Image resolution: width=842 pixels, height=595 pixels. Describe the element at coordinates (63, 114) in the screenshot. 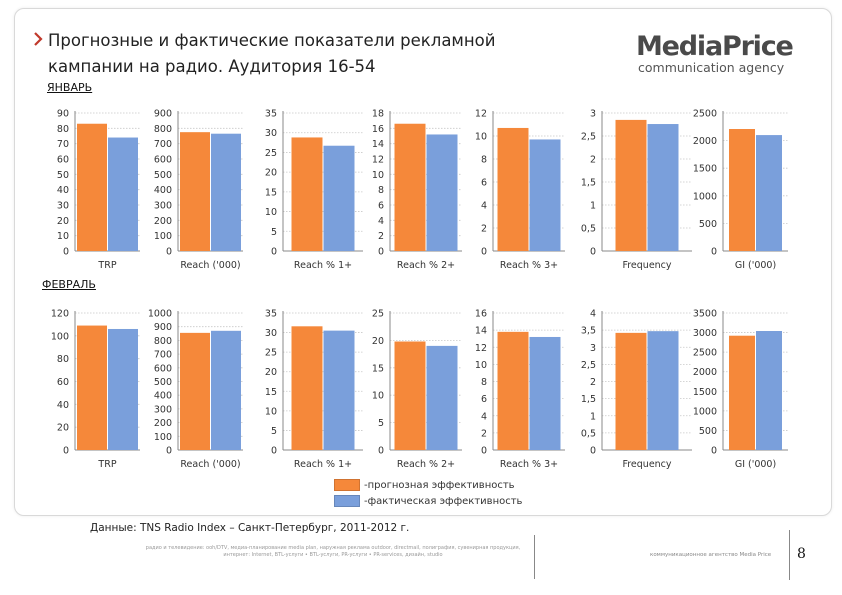

I see `tick-label: 90` at that location.